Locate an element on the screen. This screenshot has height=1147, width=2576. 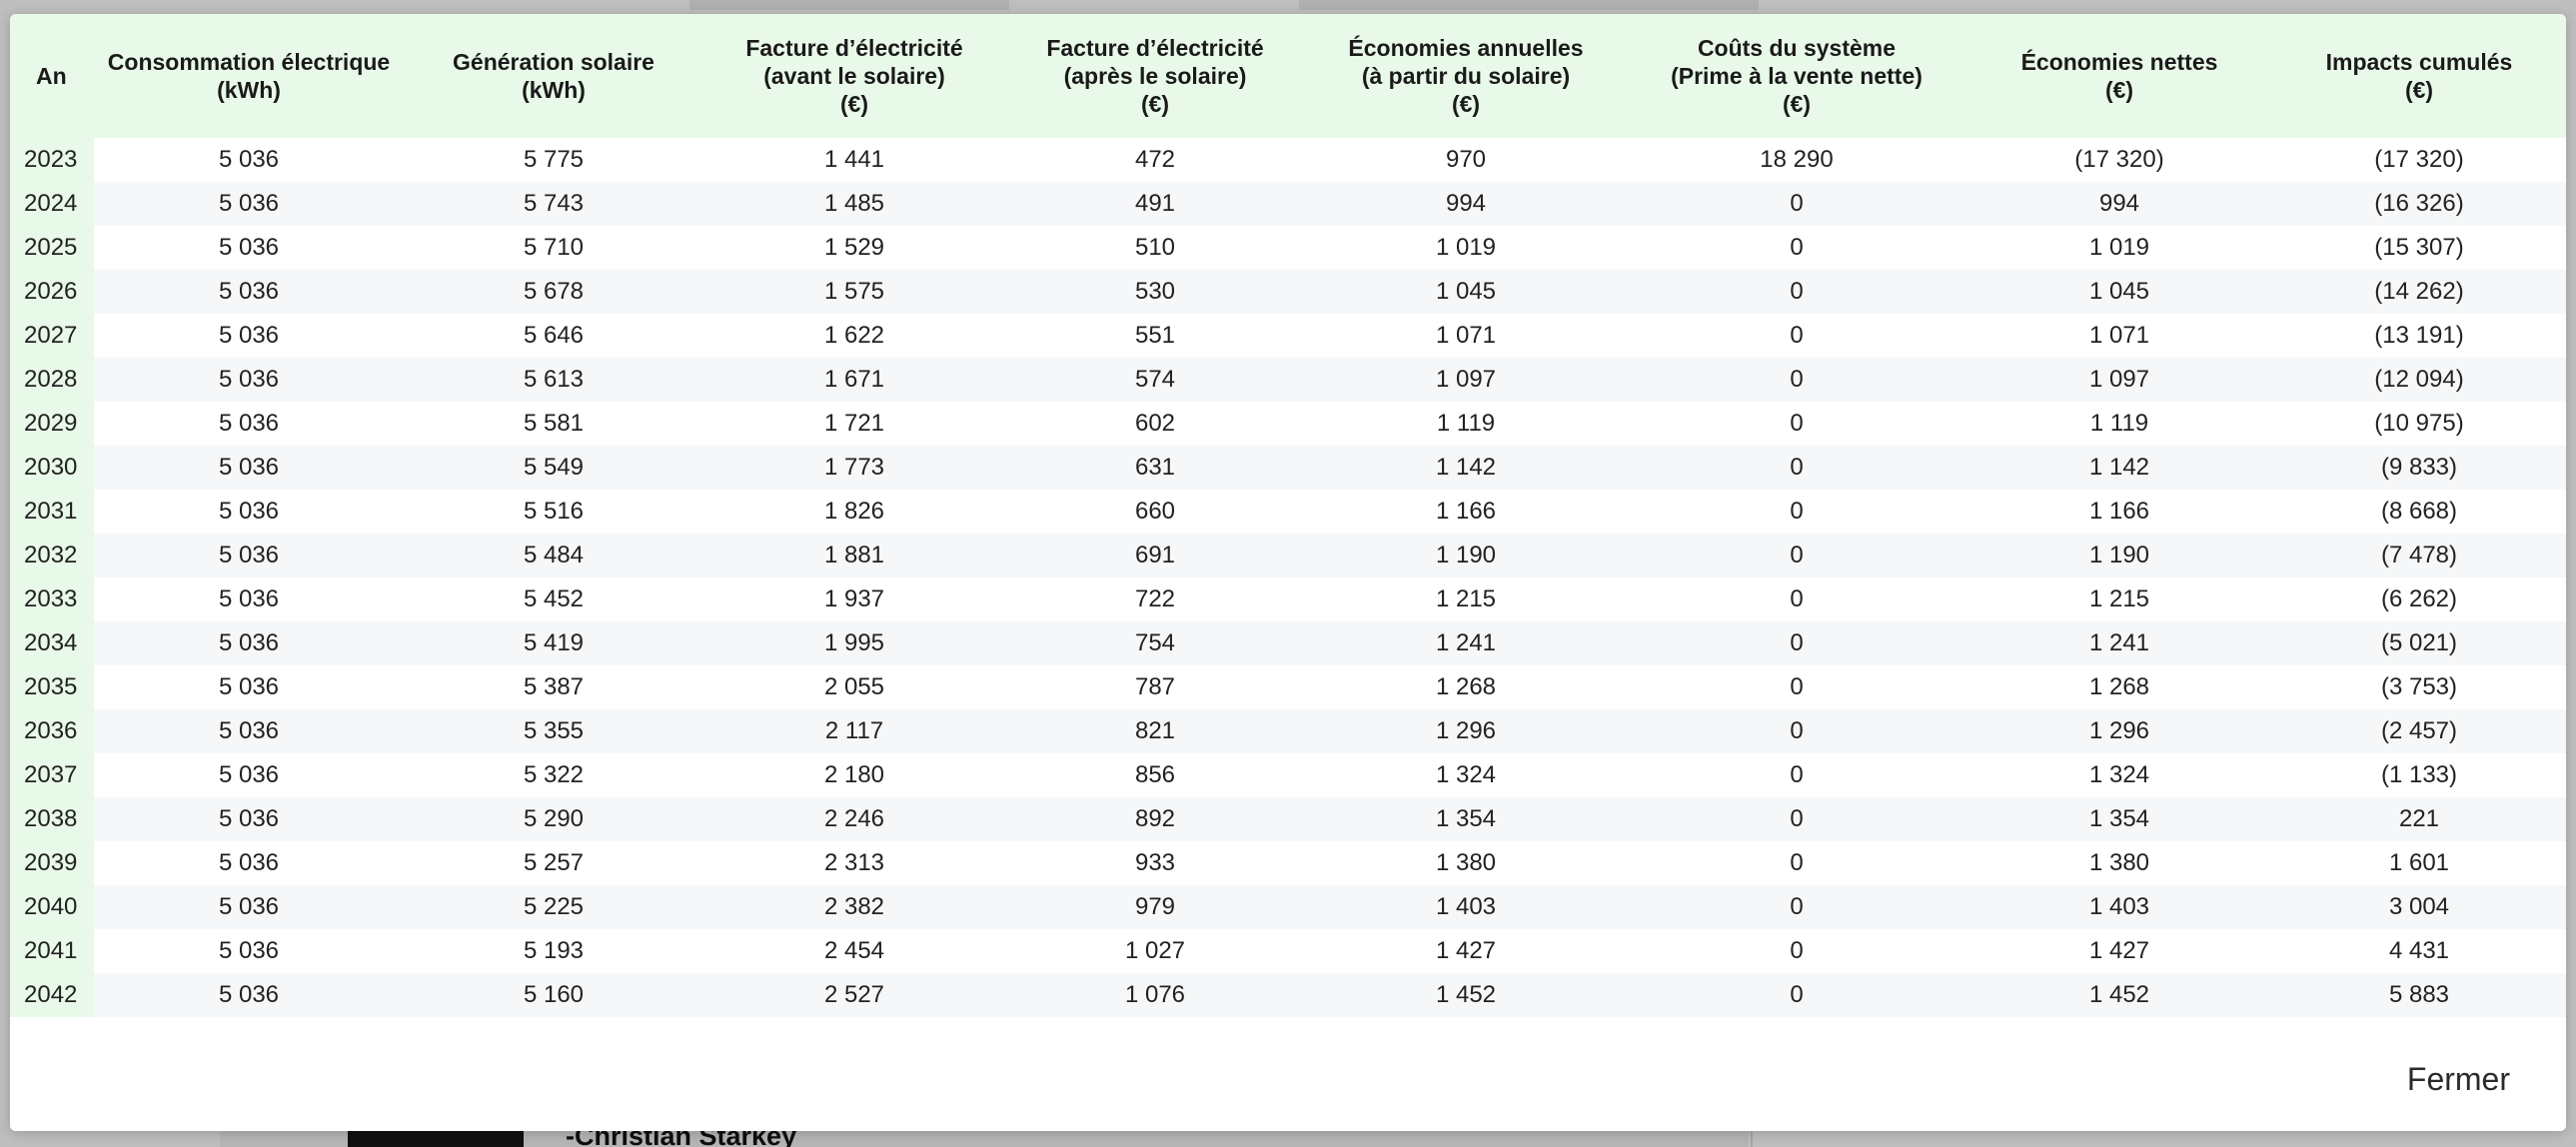
cell-cumulative-impact: 5 883 is located at coordinates (2419, 995).